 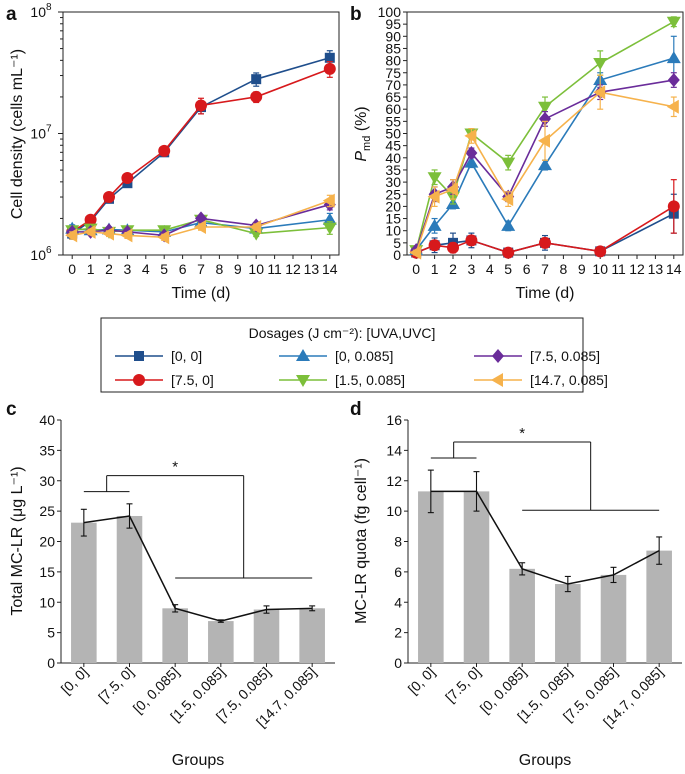 I want to click on legend-entry-s0085: [0, 0.085], so click(x=336, y=356).